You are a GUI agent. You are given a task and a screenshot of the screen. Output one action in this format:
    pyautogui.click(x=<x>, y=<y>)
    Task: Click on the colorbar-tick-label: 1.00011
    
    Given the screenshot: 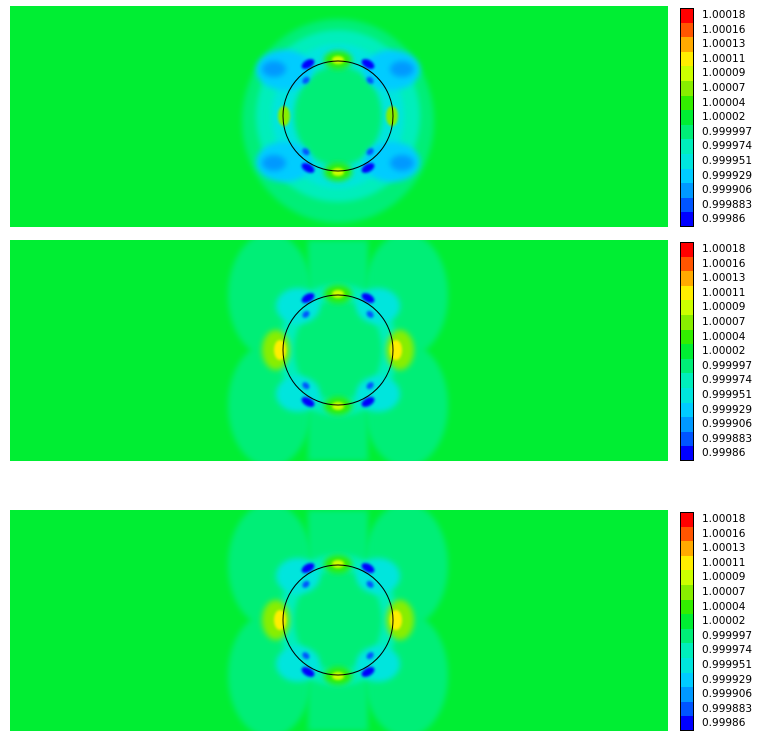 What is the action you would take?
    pyautogui.click(x=724, y=292)
    